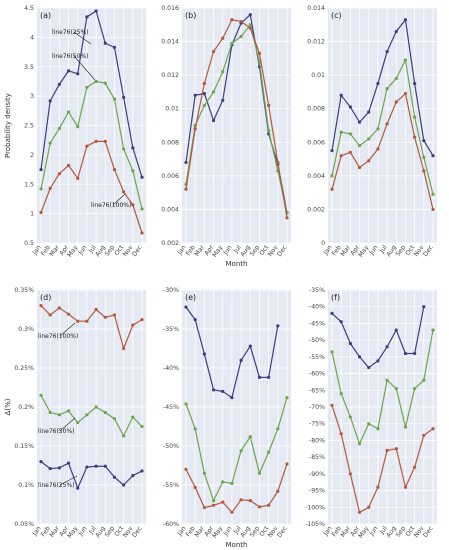 This screenshot has height=550, width=449. I want to click on y-tick-label: 0.05%, so click(24, 524).